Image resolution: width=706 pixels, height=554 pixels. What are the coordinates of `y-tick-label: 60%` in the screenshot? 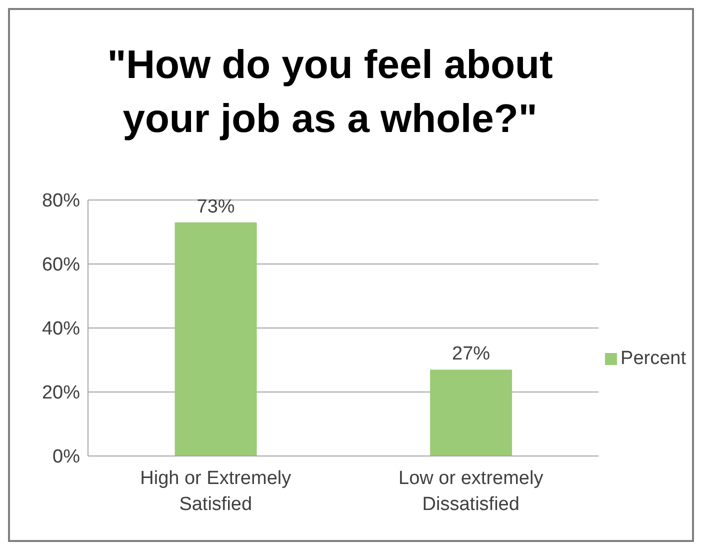 It's located at (61, 265).